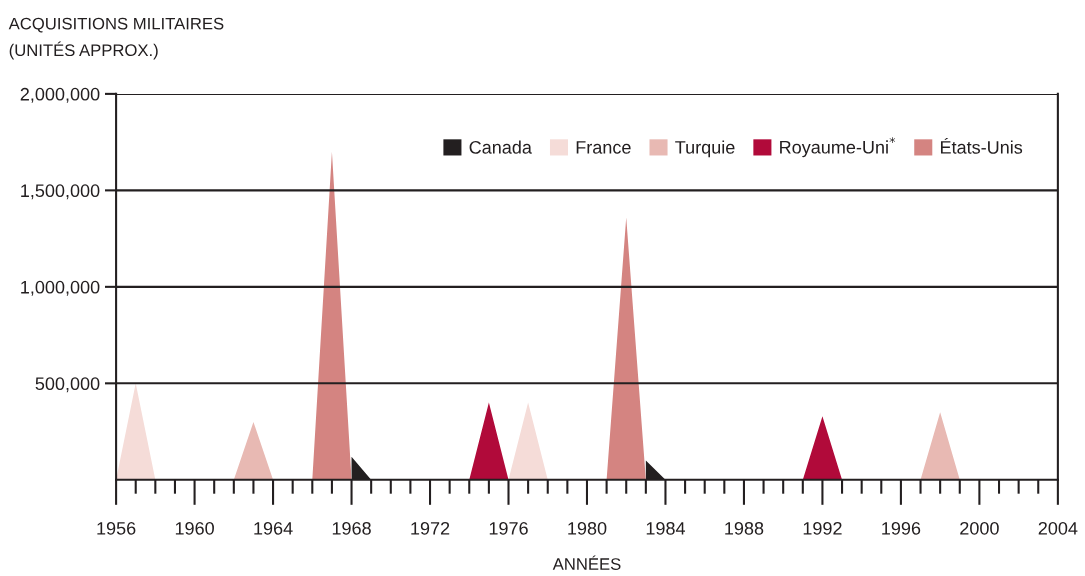 The image size is (1085, 576). What do you see at coordinates (351, 528) in the screenshot?
I see `x-tick-label: 1968` at bounding box center [351, 528].